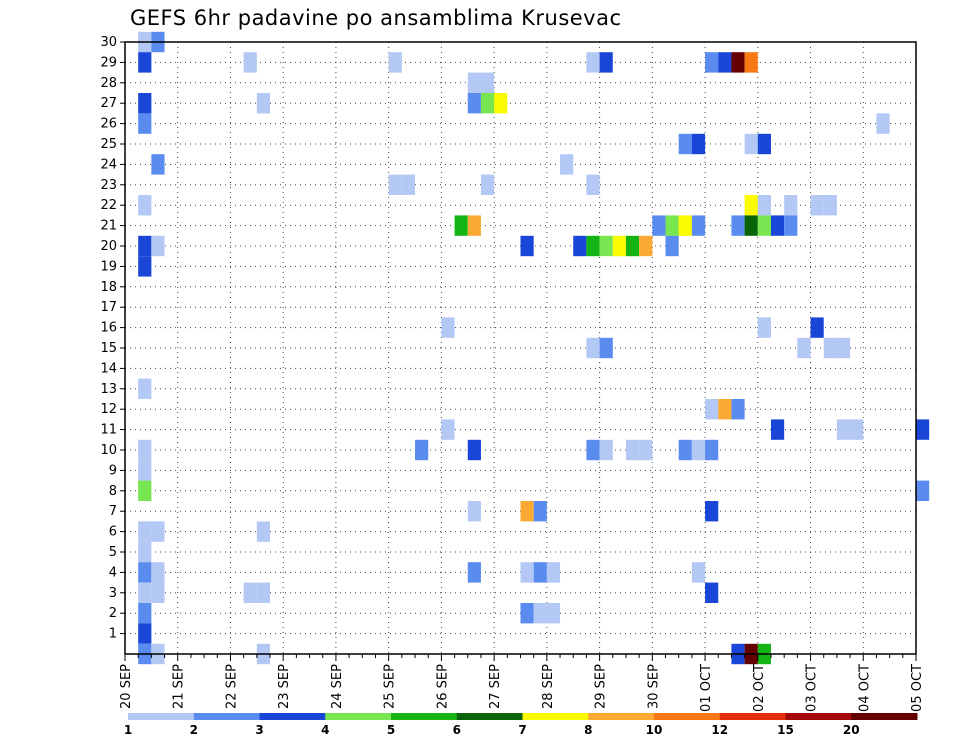  I want to click on y-tick-label: 9, so click(113, 470).